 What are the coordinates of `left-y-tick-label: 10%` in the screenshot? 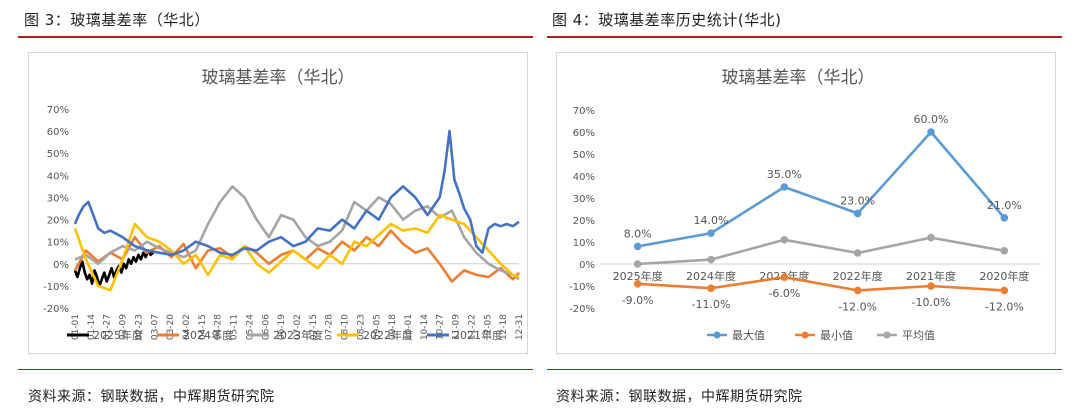 It's located at (58, 243).